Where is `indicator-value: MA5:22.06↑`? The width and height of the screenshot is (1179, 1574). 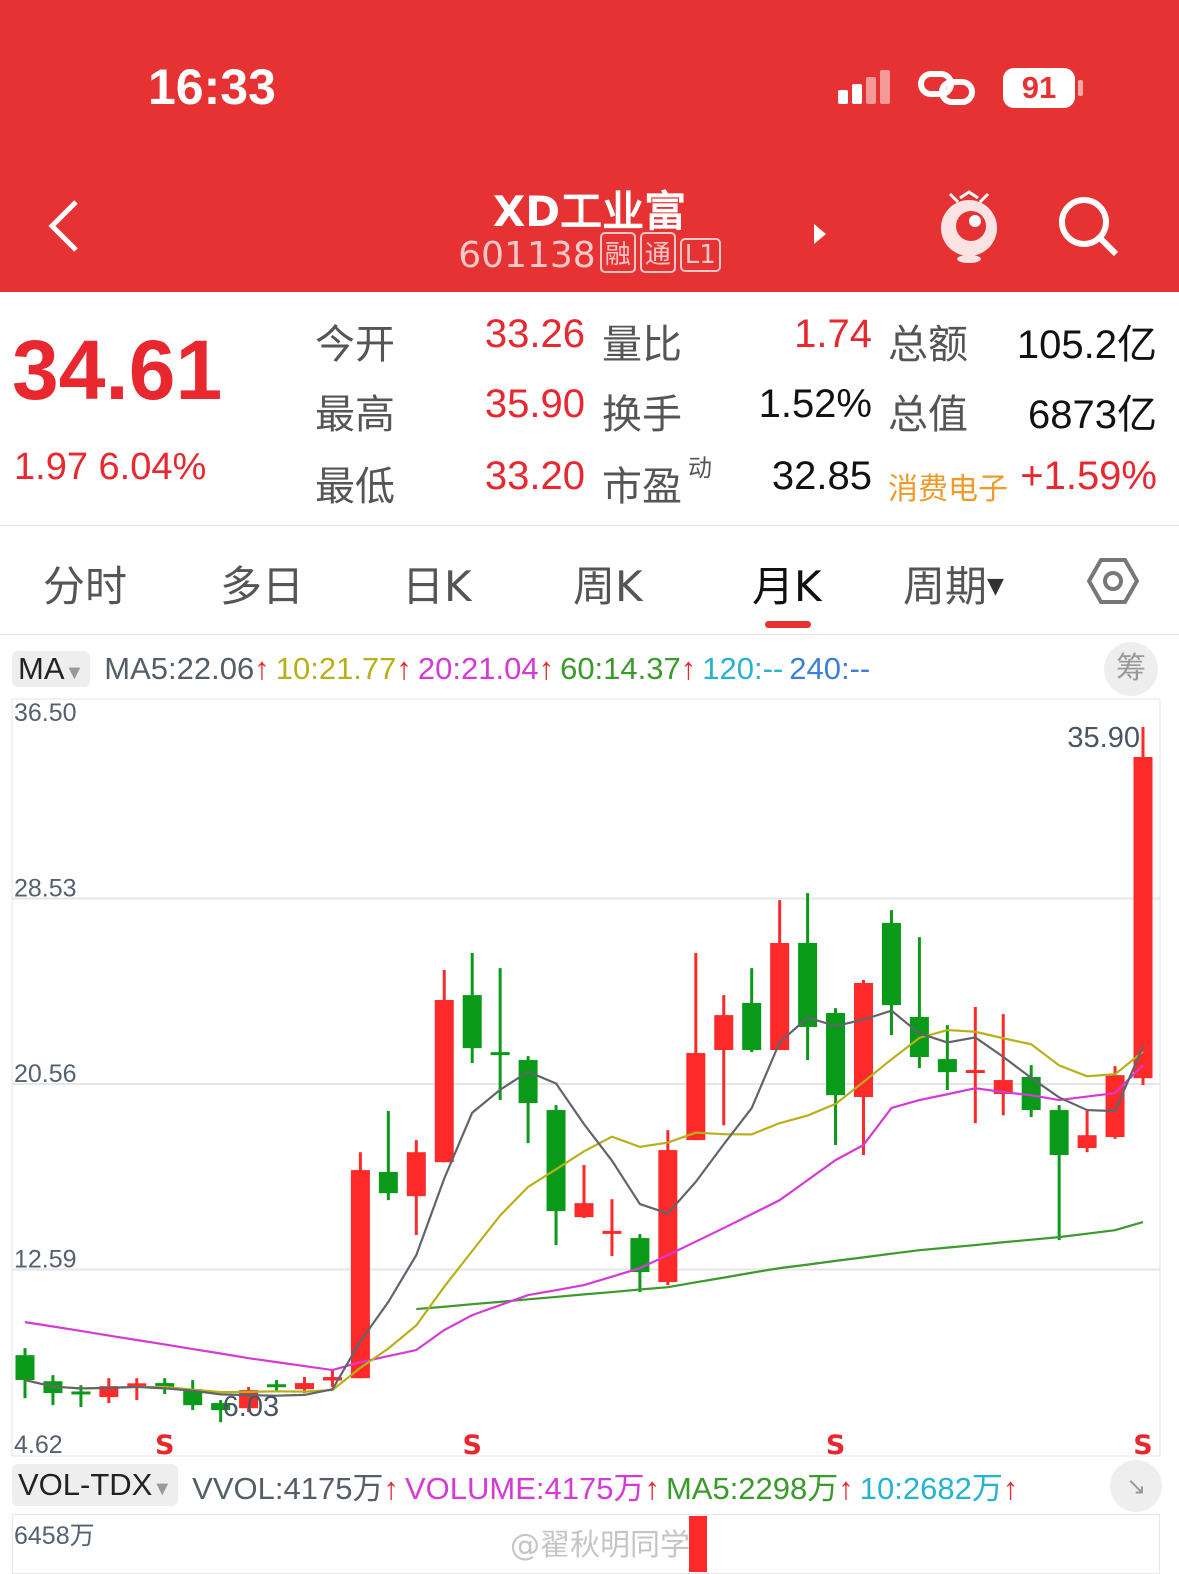
indicator-value: MA5:22.06↑ is located at coordinates (186, 669).